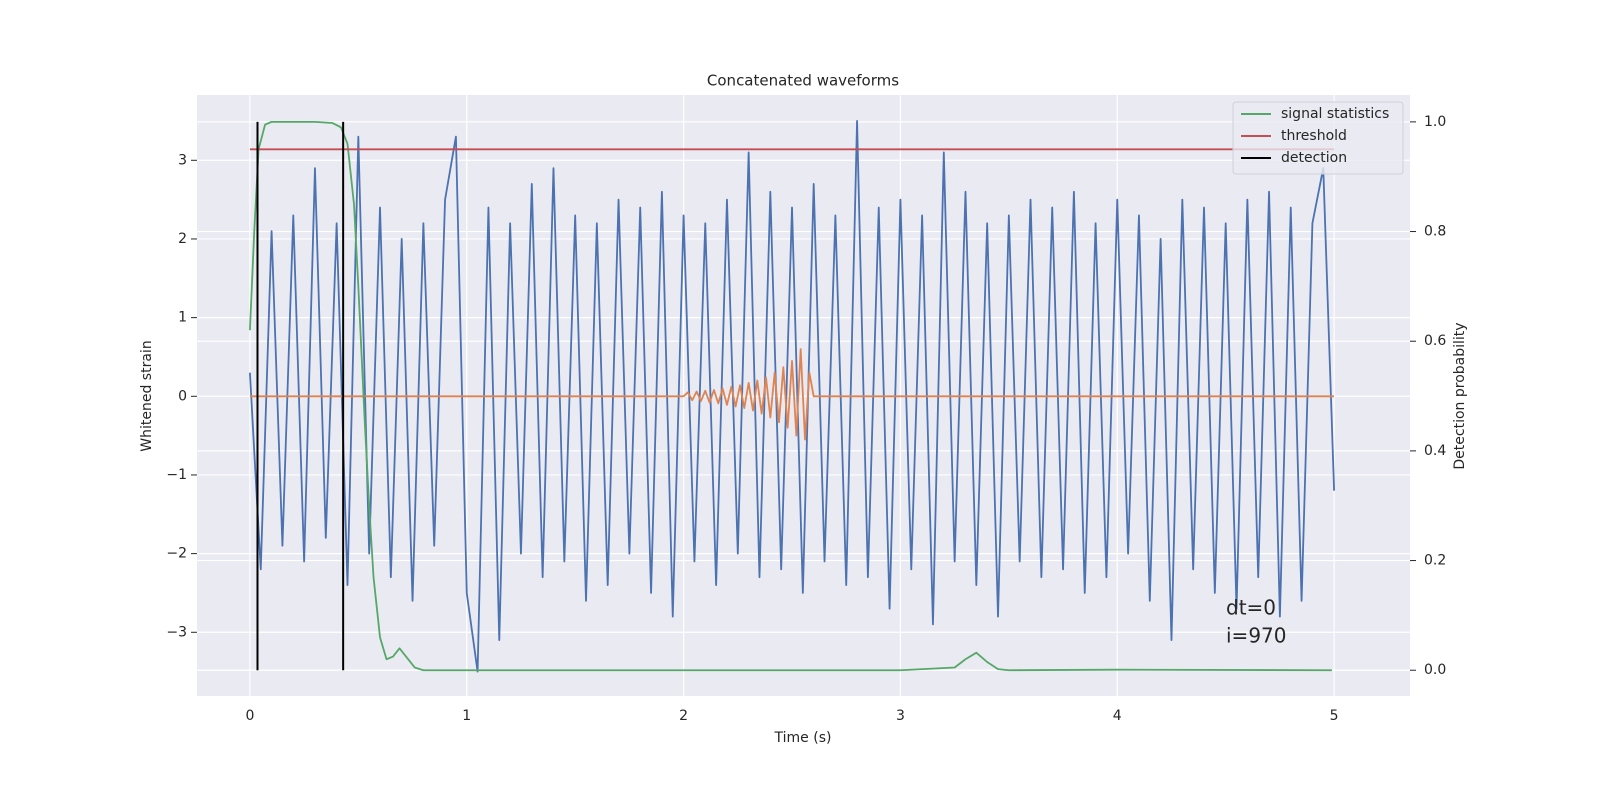  What do you see at coordinates (1314, 136) in the screenshot?
I see `legend-label: threshold` at bounding box center [1314, 136].